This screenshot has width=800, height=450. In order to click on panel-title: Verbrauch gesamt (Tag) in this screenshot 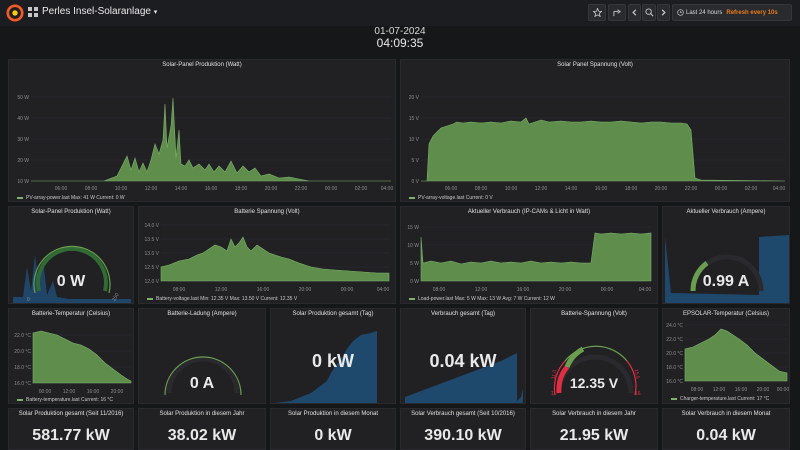, I will do `click(463, 314)`.